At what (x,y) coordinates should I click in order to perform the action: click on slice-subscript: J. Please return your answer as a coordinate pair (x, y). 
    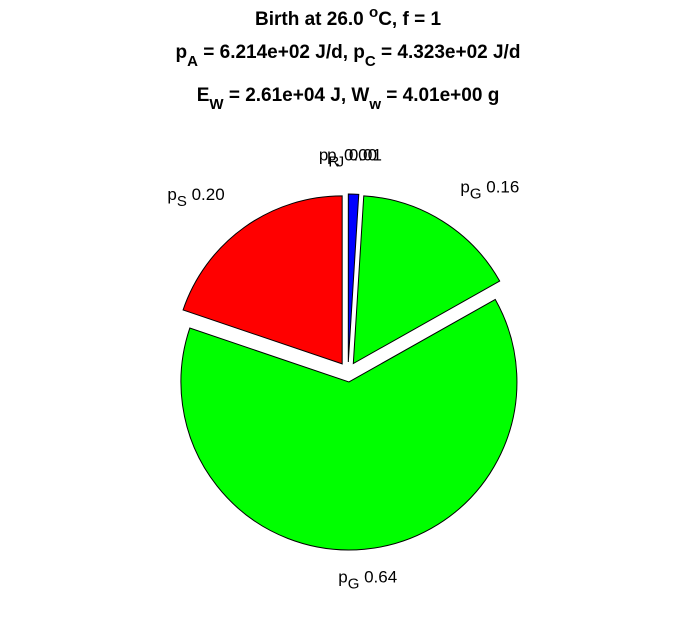
    Looking at the image, I should click on (341, 162).